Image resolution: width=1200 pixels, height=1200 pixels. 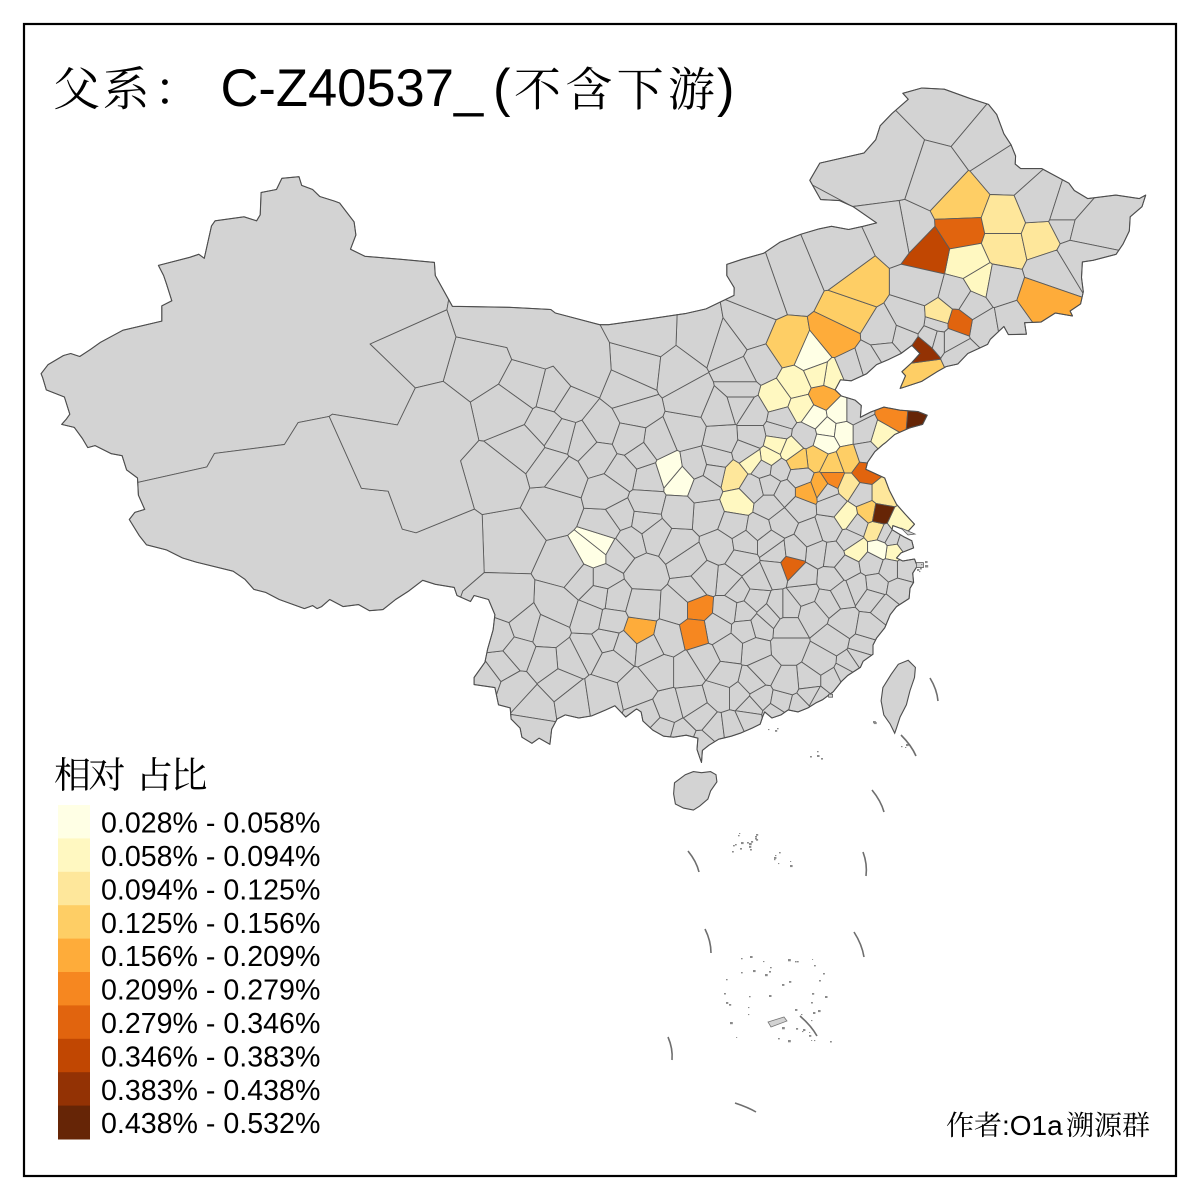 What do you see at coordinates (210, 1057) in the screenshot?
I see `svg-text: 0.346% - 0.383%` at bounding box center [210, 1057].